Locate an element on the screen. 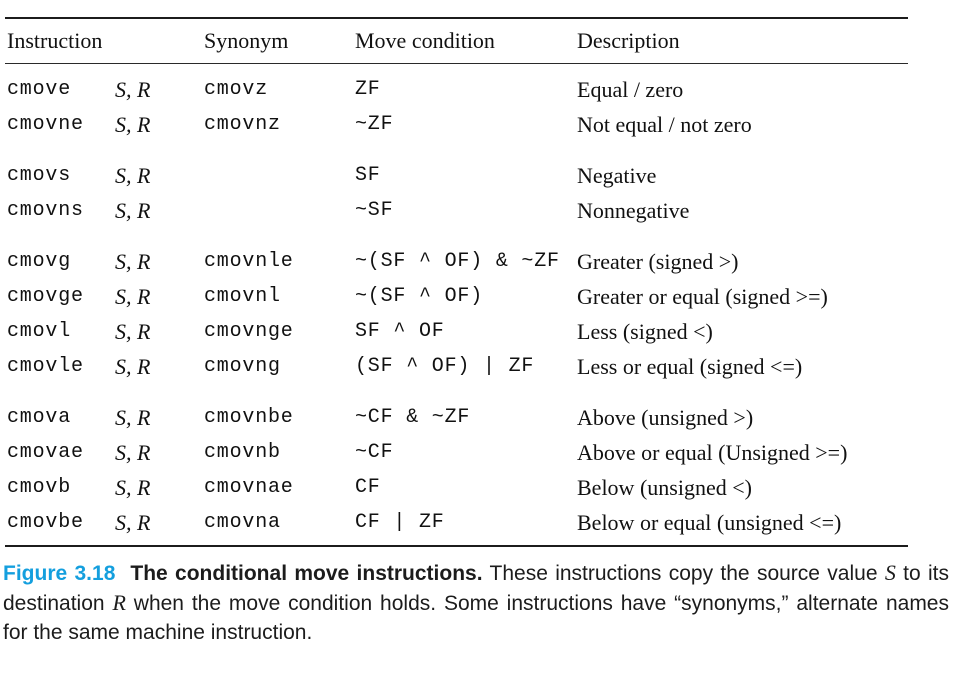 The width and height of the screenshot is (969, 692). table-top-rule is located at coordinates (456, 18).